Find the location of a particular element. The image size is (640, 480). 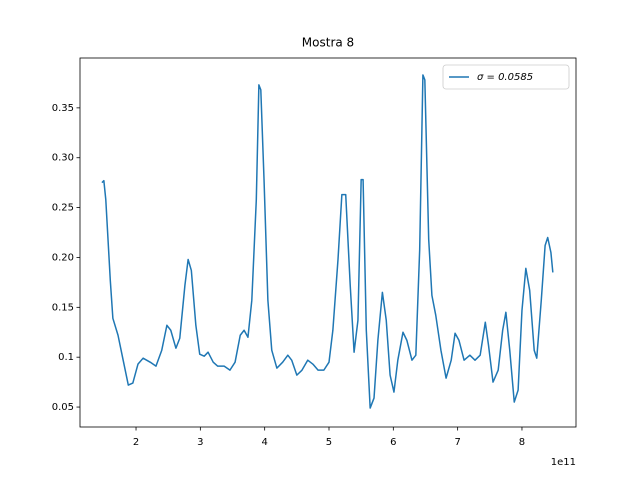

x-tick-label: 8 is located at coordinates (522, 442).